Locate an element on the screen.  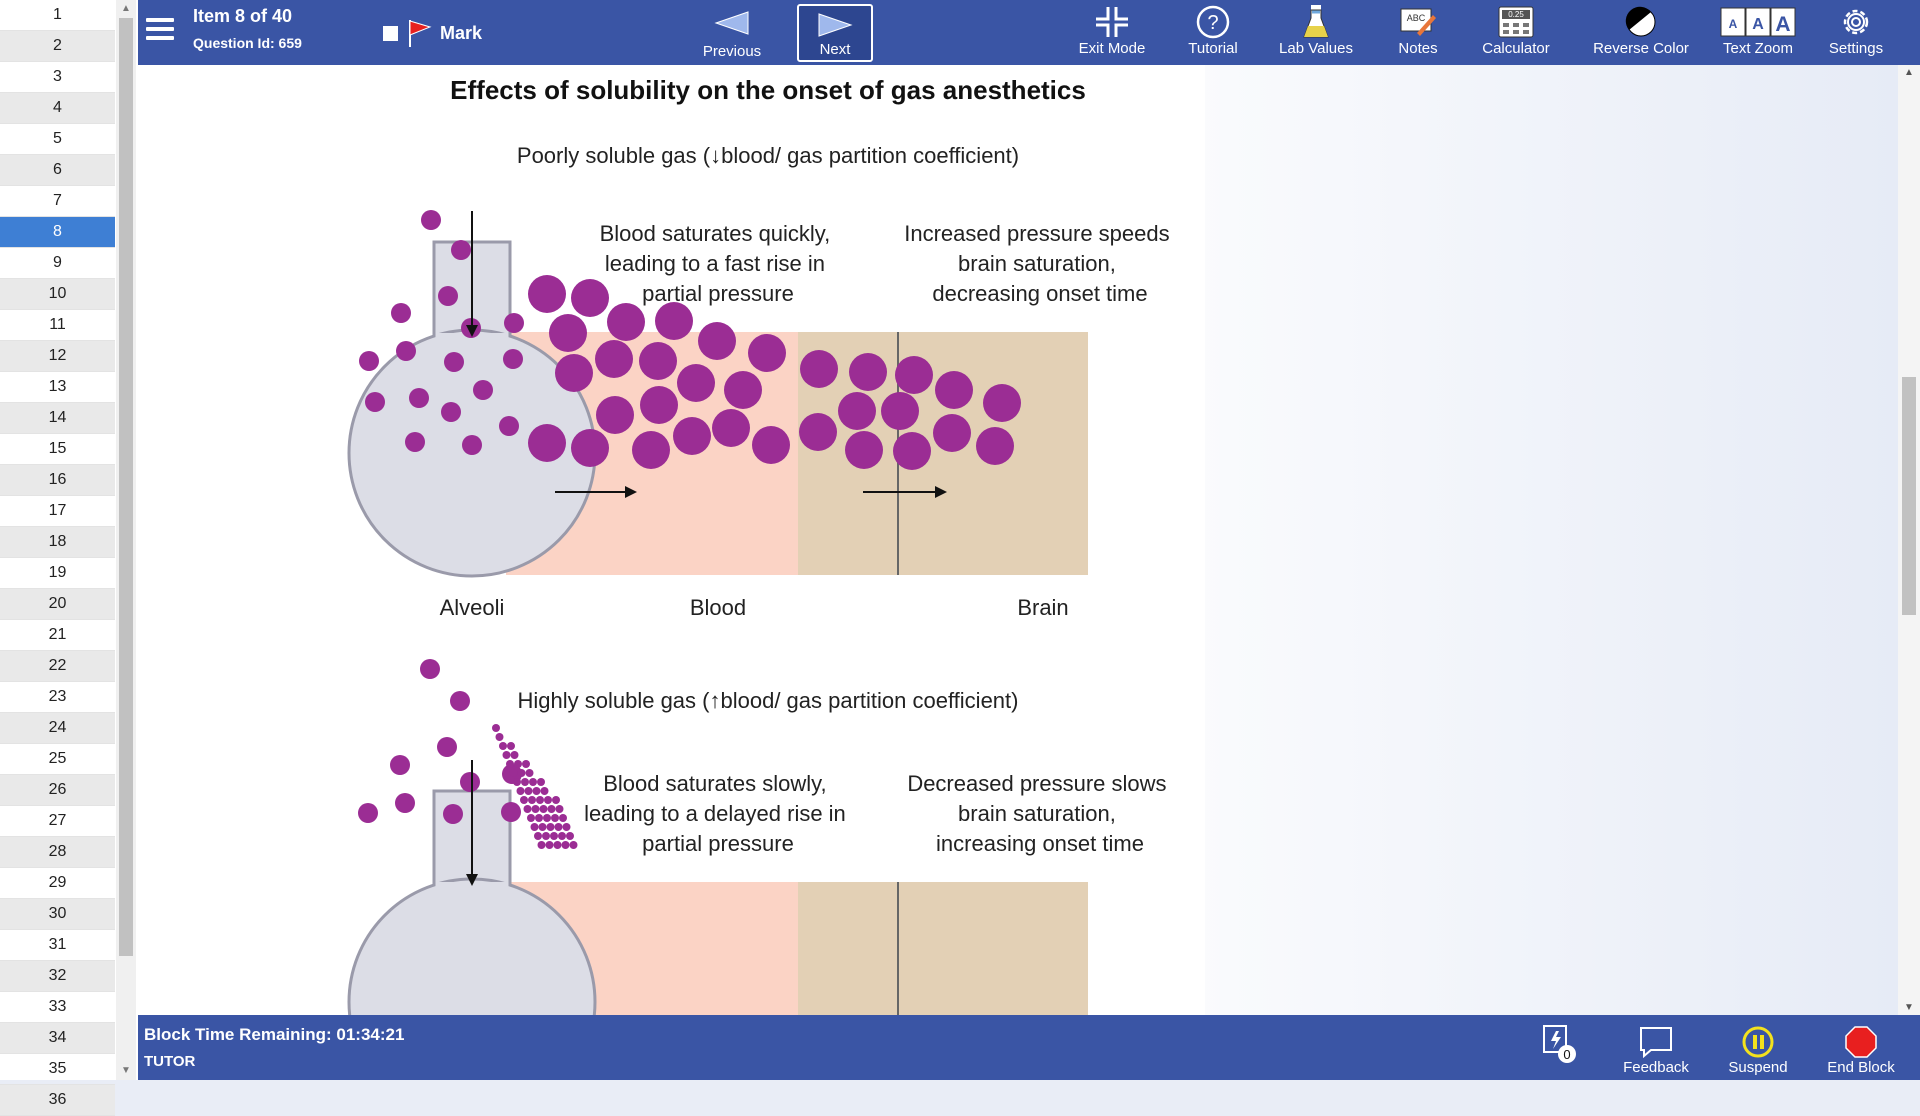
feedback-label: Feedback is located at coordinates (1656, 1067).